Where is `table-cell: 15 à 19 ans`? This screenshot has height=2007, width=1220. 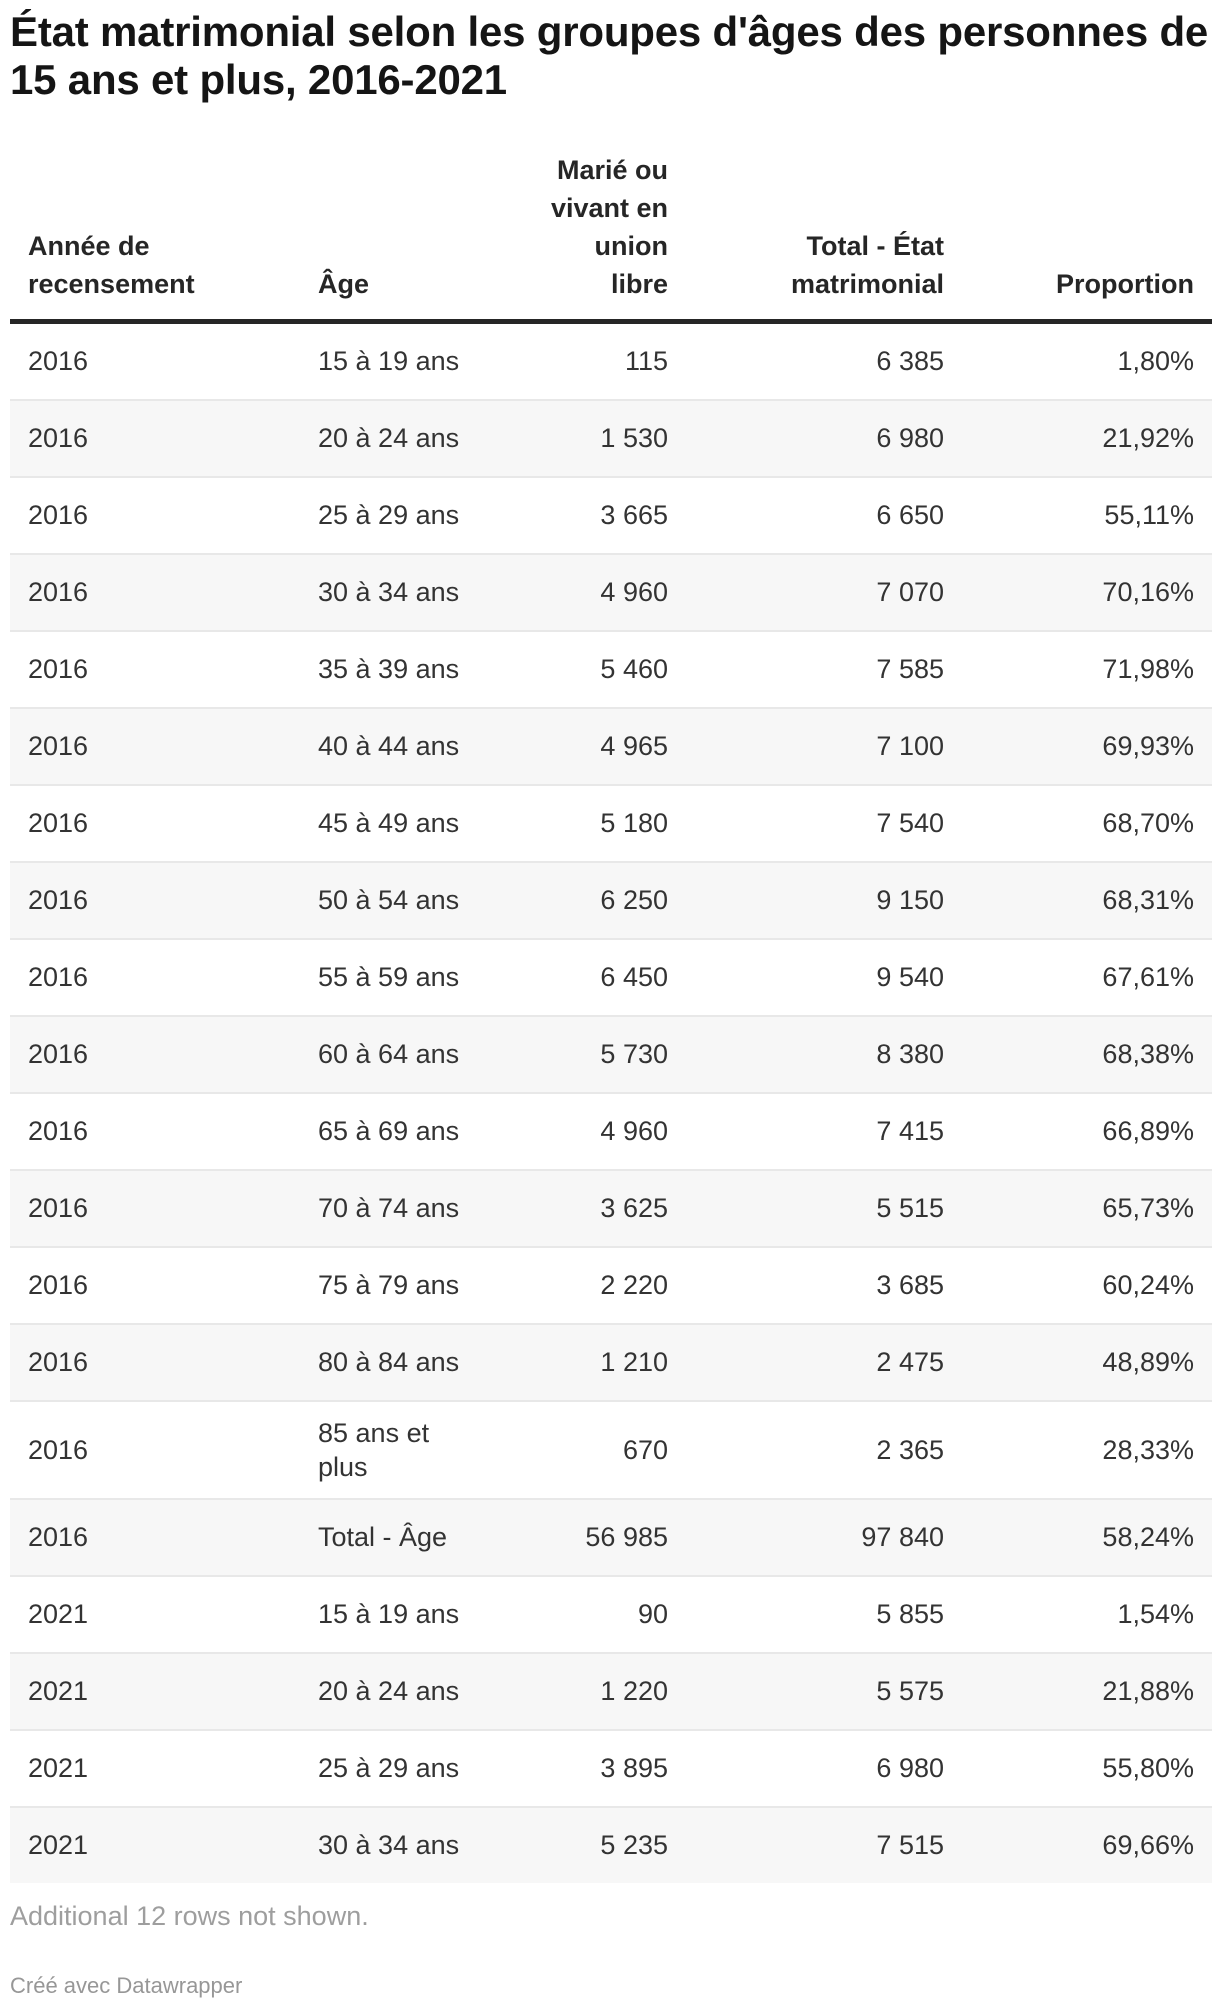 table-cell: 15 à 19 ans is located at coordinates (389, 361).